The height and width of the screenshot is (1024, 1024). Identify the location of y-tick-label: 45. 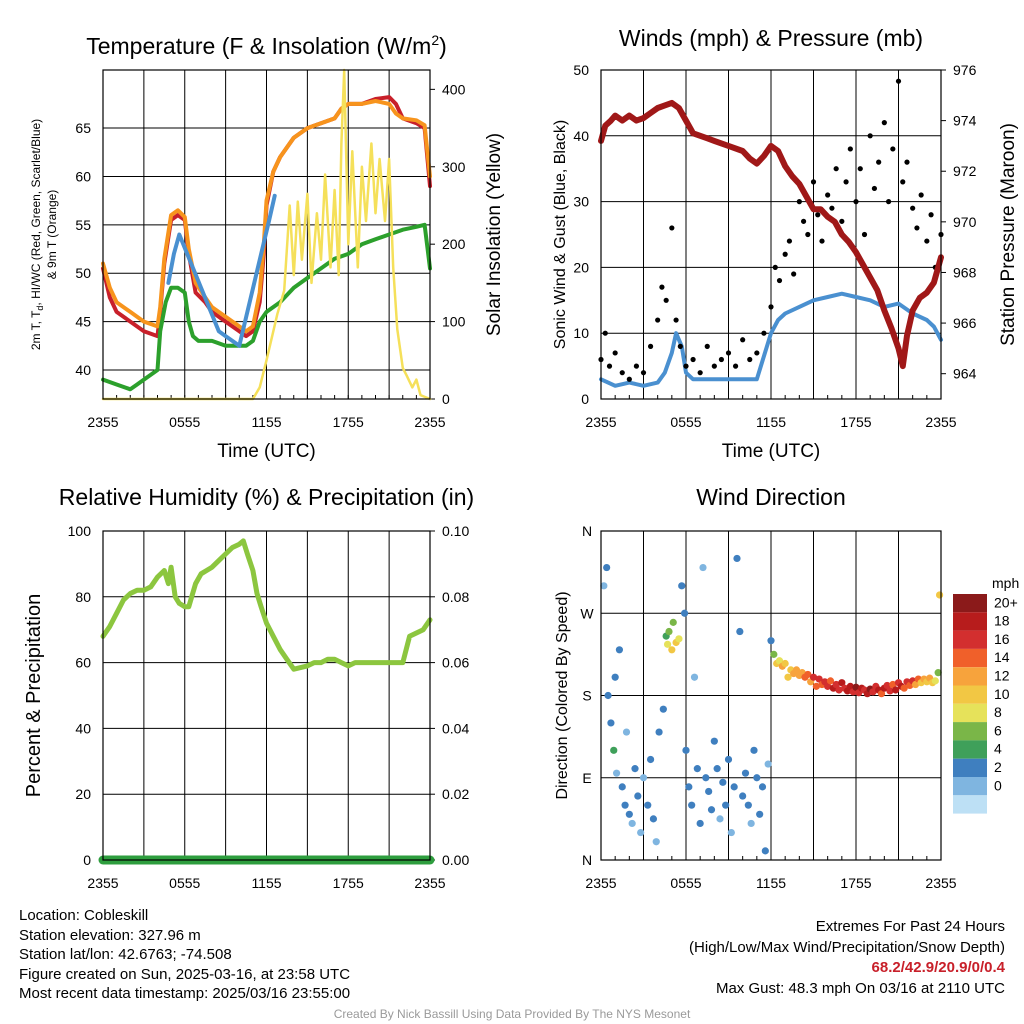
(83, 322).